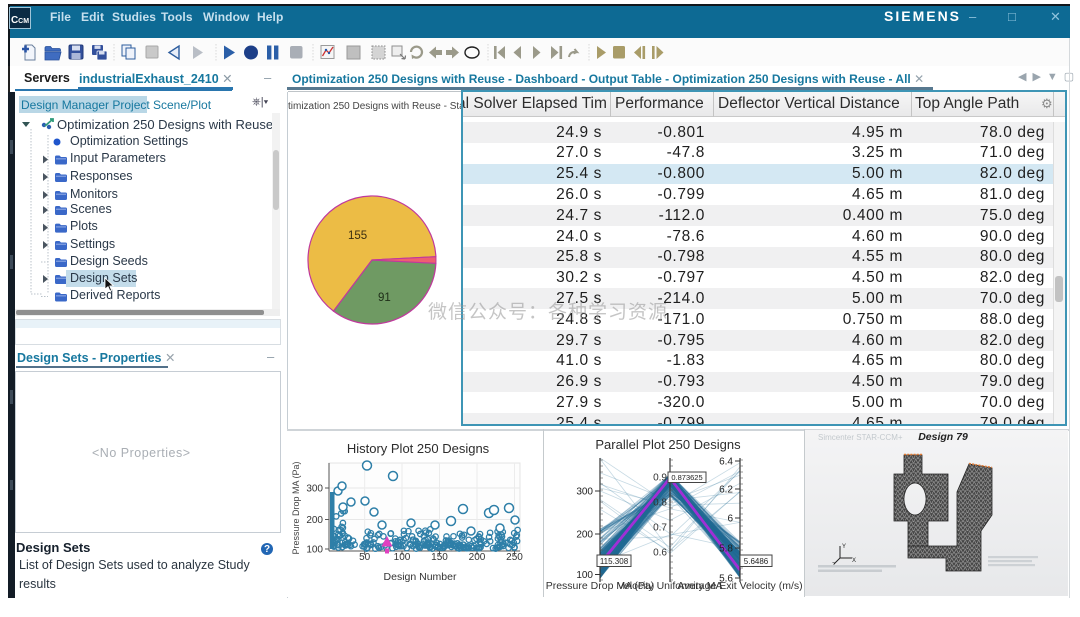  I want to click on svg-text: Parallel Plot 250 Designs, so click(668, 444).